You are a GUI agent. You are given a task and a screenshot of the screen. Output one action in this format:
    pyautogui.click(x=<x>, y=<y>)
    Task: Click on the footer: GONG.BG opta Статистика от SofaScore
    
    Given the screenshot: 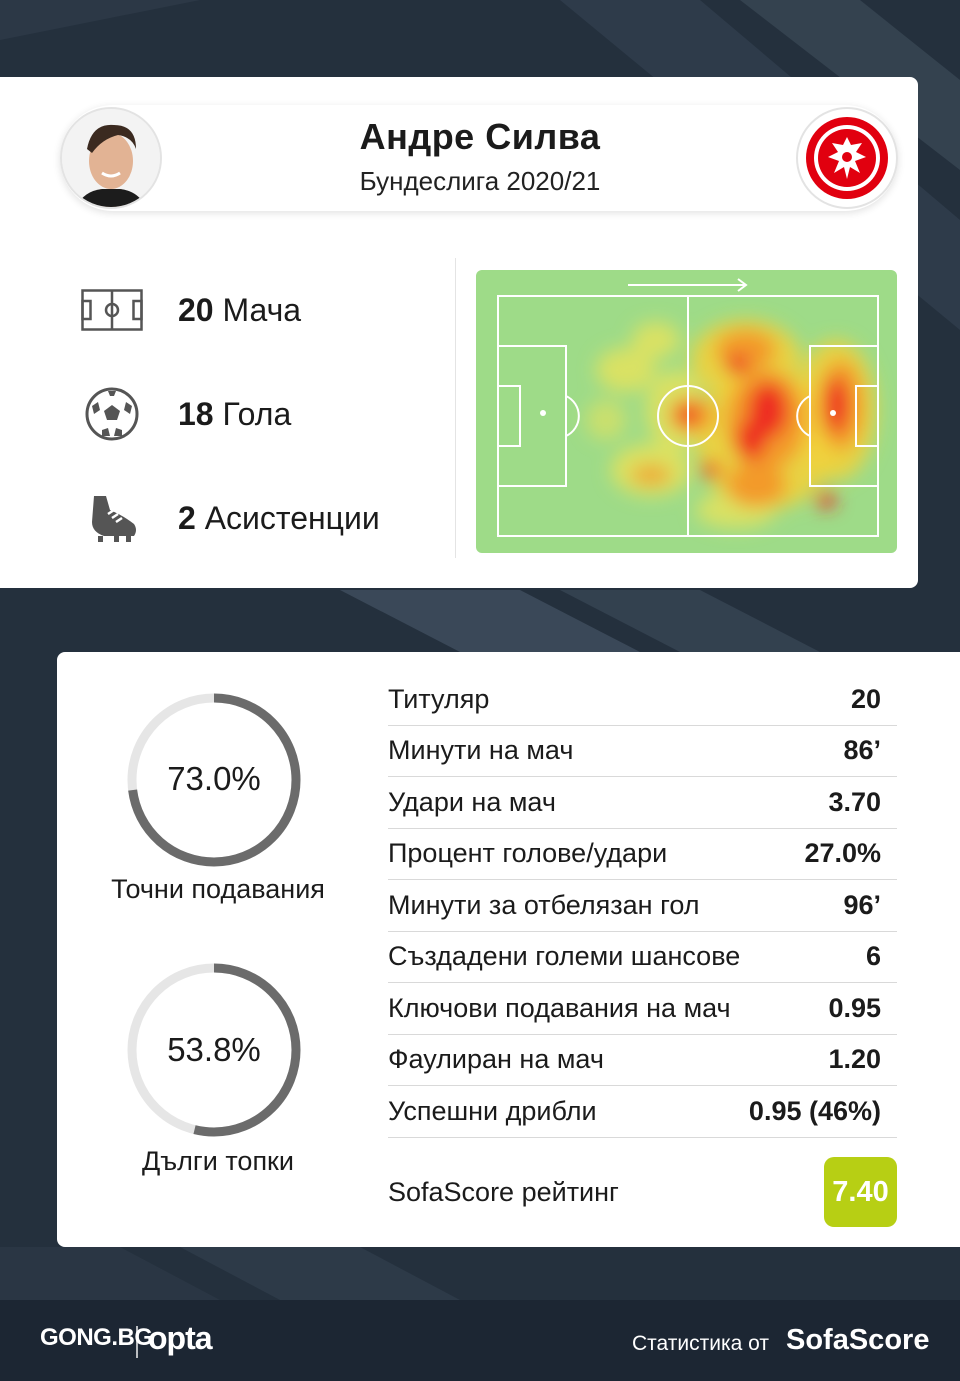 What is the action you would take?
    pyautogui.click(x=480, y=1340)
    